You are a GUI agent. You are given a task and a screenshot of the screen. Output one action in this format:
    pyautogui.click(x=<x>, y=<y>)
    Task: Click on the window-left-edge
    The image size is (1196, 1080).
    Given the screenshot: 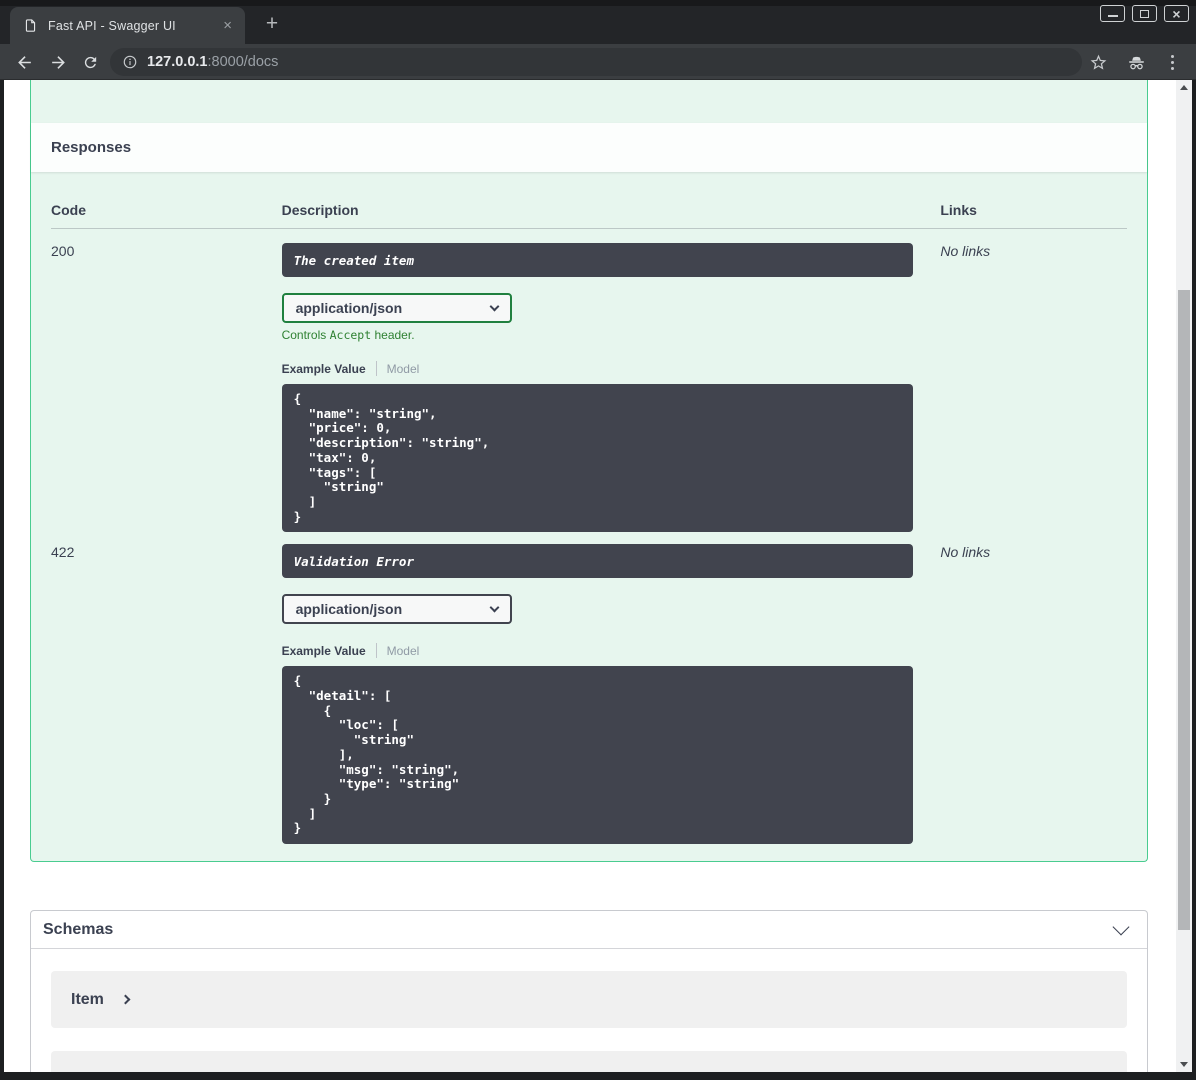 What is the action you would take?
    pyautogui.click(x=2, y=576)
    